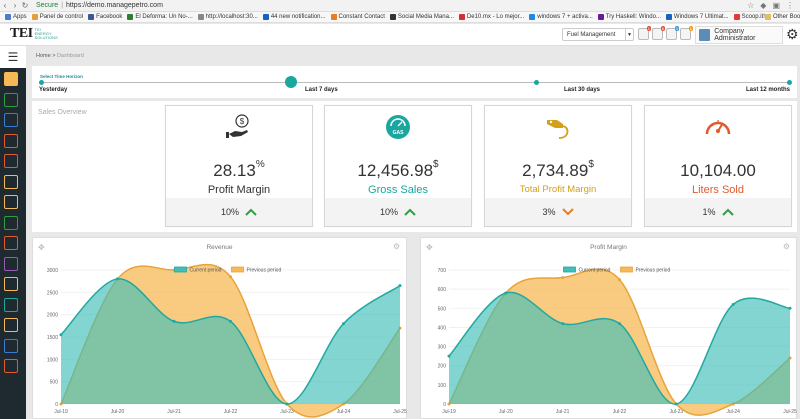 This screenshot has width=800, height=419. Describe the element at coordinates (790, 5) in the screenshot. I see `menu-icon: ⋮` at that location.